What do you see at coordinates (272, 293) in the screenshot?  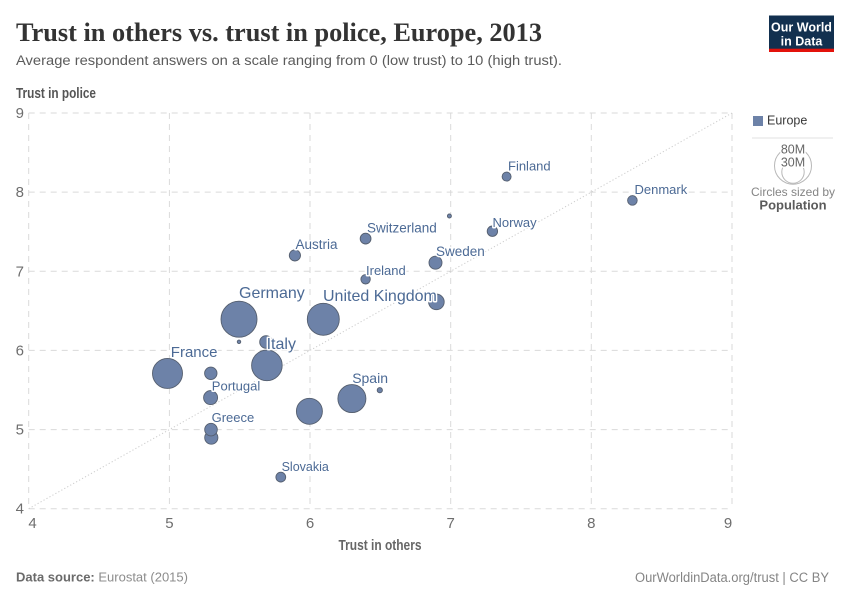 I see `svg-text: Germany` at bounding box center [272, 293].